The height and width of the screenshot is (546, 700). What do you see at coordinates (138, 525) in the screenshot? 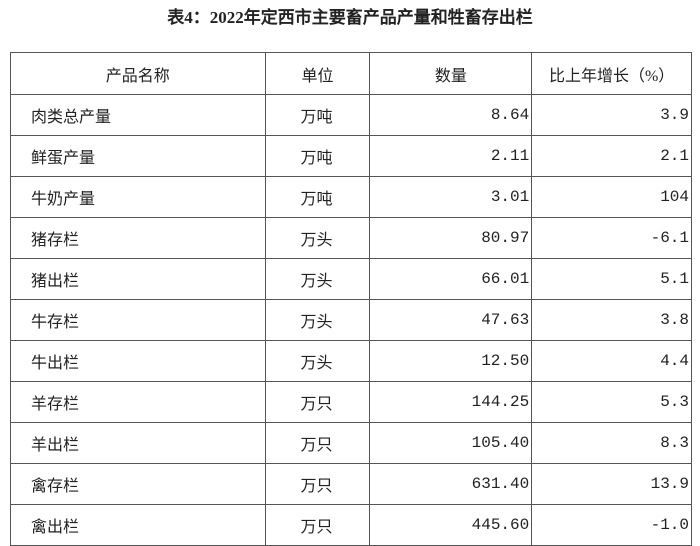
I see `table-cell: 禽出栏` at bounding box center [138, 525].